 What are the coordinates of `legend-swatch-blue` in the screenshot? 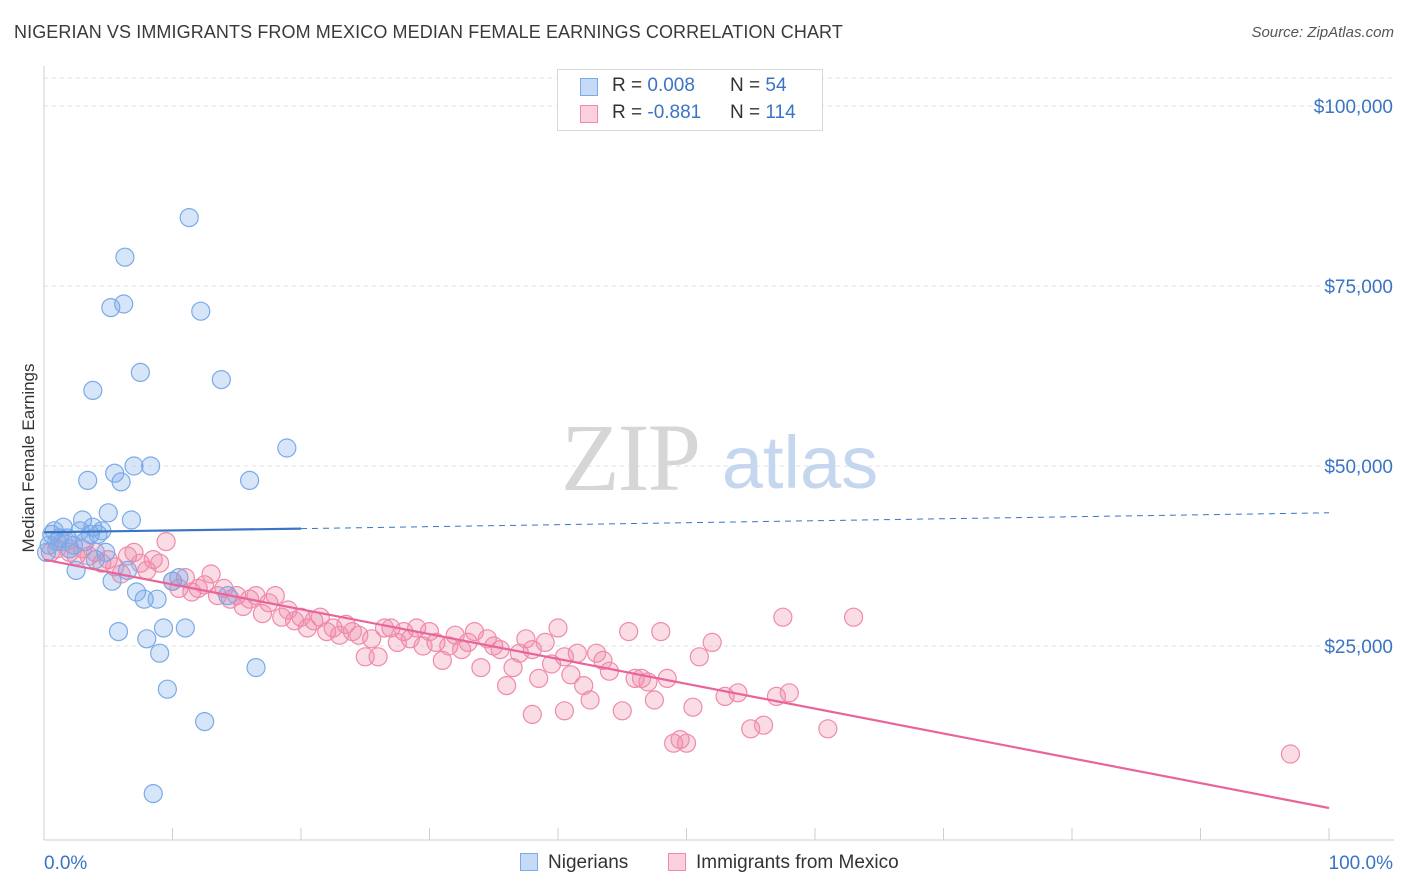 It's located at (589, 87).